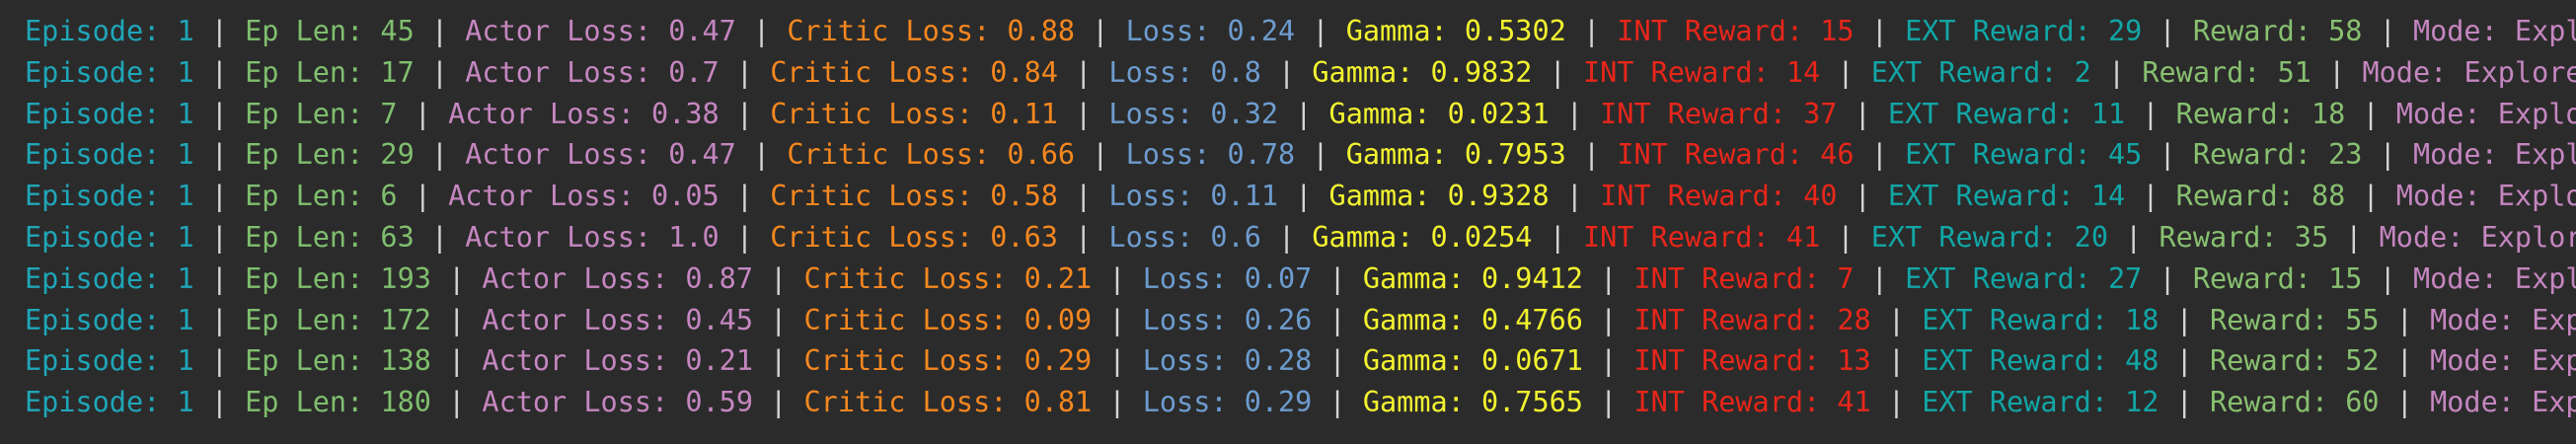  I want to click on ep-len-field: Ep Len: 138, so click(338, 361).